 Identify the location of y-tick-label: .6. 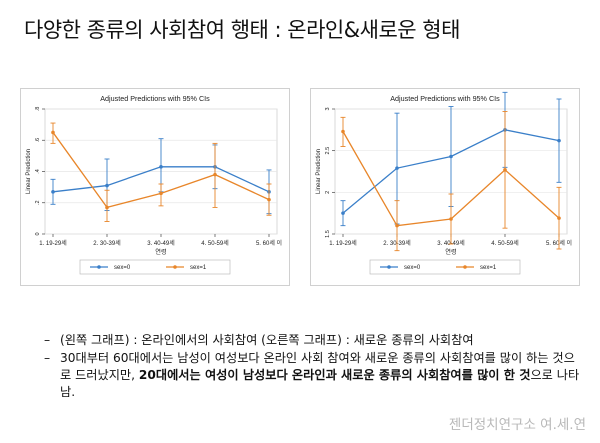
(38, 140).